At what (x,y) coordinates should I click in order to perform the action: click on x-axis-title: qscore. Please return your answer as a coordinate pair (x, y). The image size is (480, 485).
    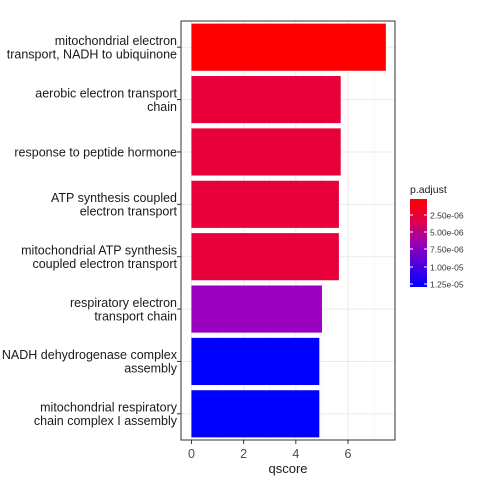
    Looking at the image, I should click on (287, 468).